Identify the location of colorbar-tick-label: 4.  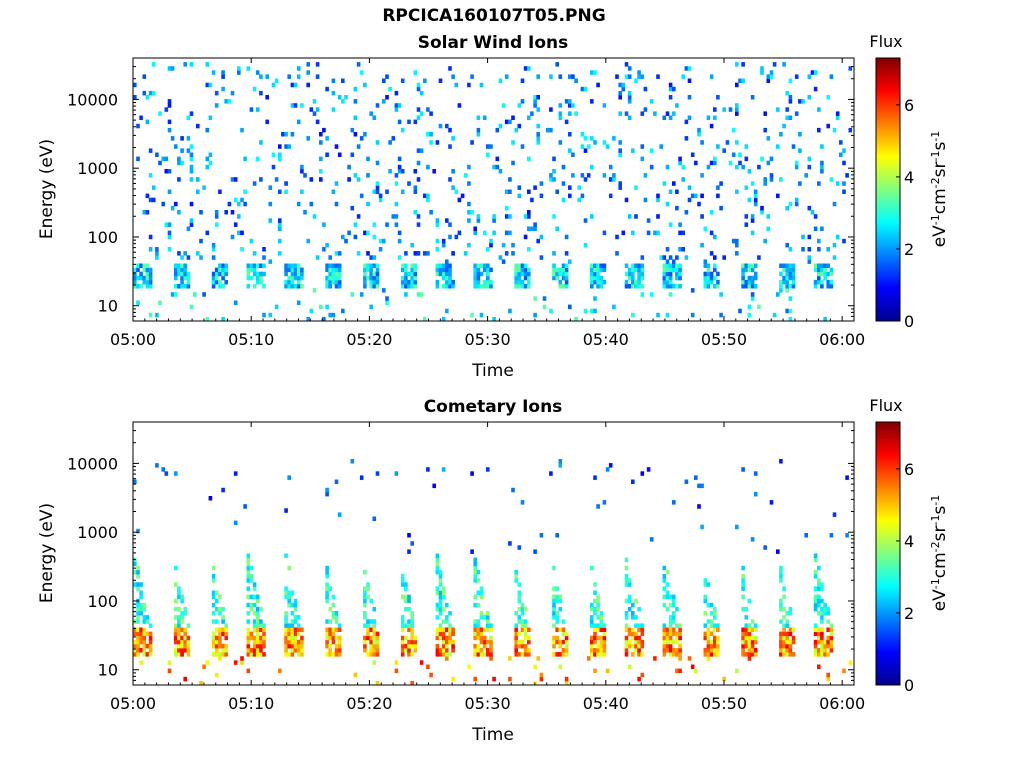
(909, 541).